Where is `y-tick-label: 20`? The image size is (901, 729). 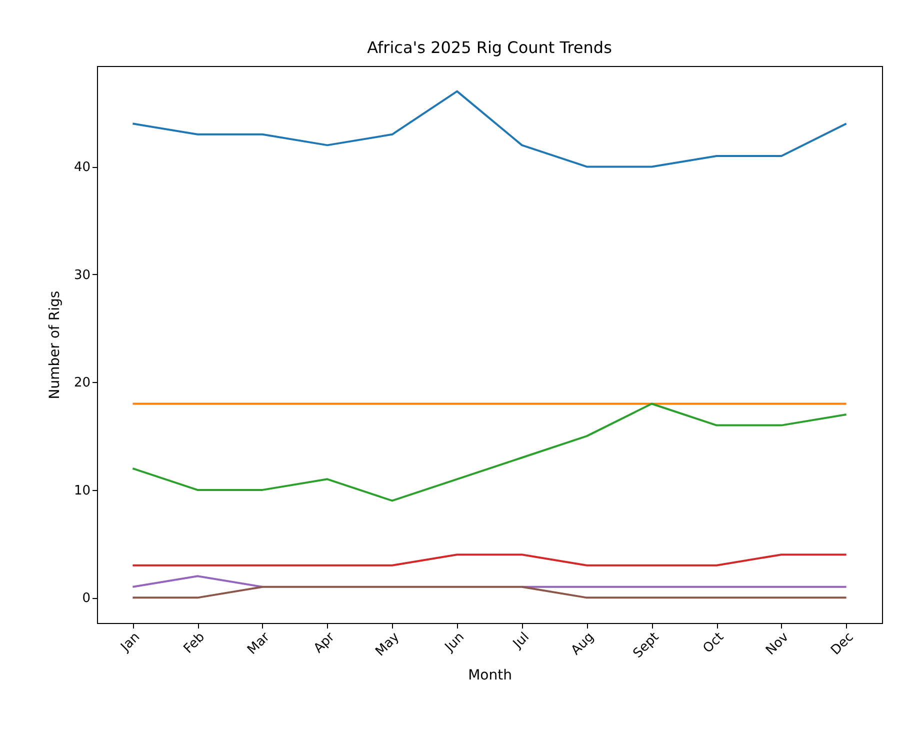 y-tick-label: 20 is located at coordinates (82, 383).